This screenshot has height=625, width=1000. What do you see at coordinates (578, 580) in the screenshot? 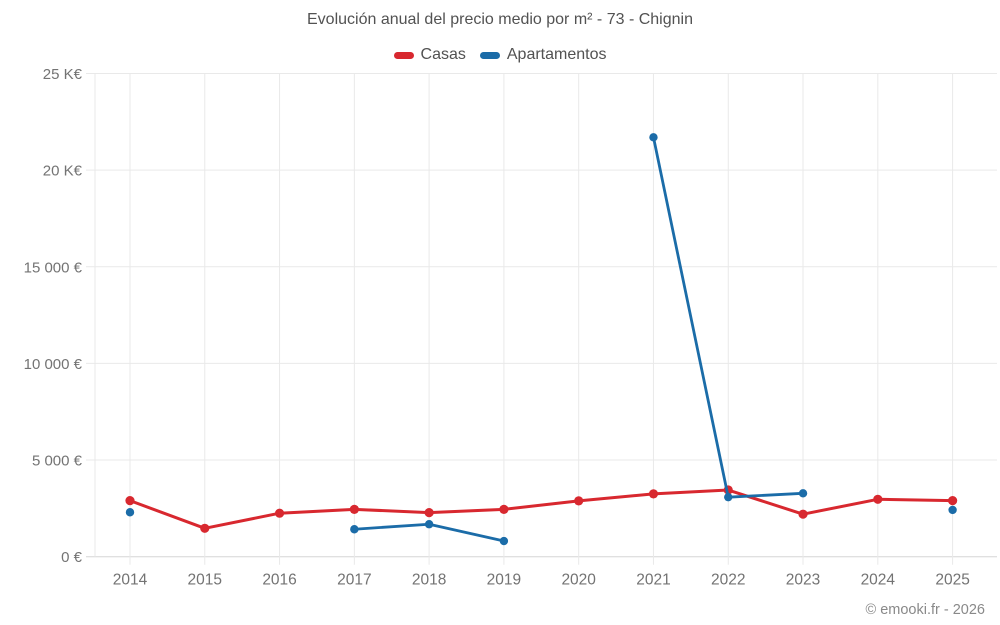
I see `svg-text: 2020` at bounding box center [578, 580].